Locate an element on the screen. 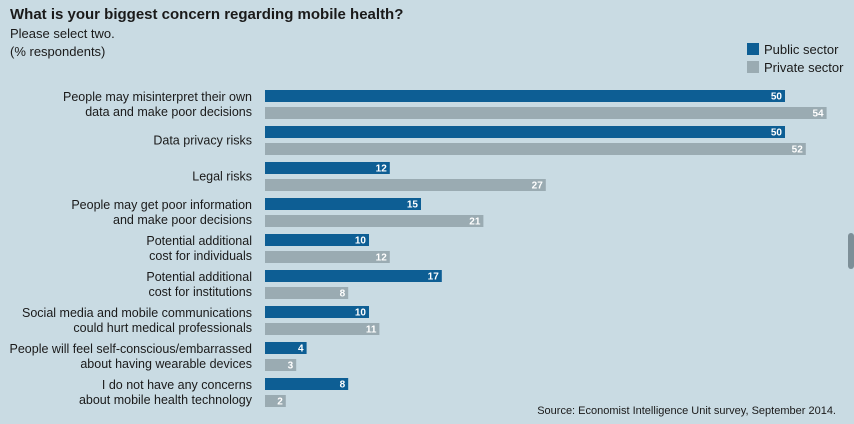 The width and height of the screenshot is (854, 424). category-label: about mobile health technology is located at coordinates (166, 400).